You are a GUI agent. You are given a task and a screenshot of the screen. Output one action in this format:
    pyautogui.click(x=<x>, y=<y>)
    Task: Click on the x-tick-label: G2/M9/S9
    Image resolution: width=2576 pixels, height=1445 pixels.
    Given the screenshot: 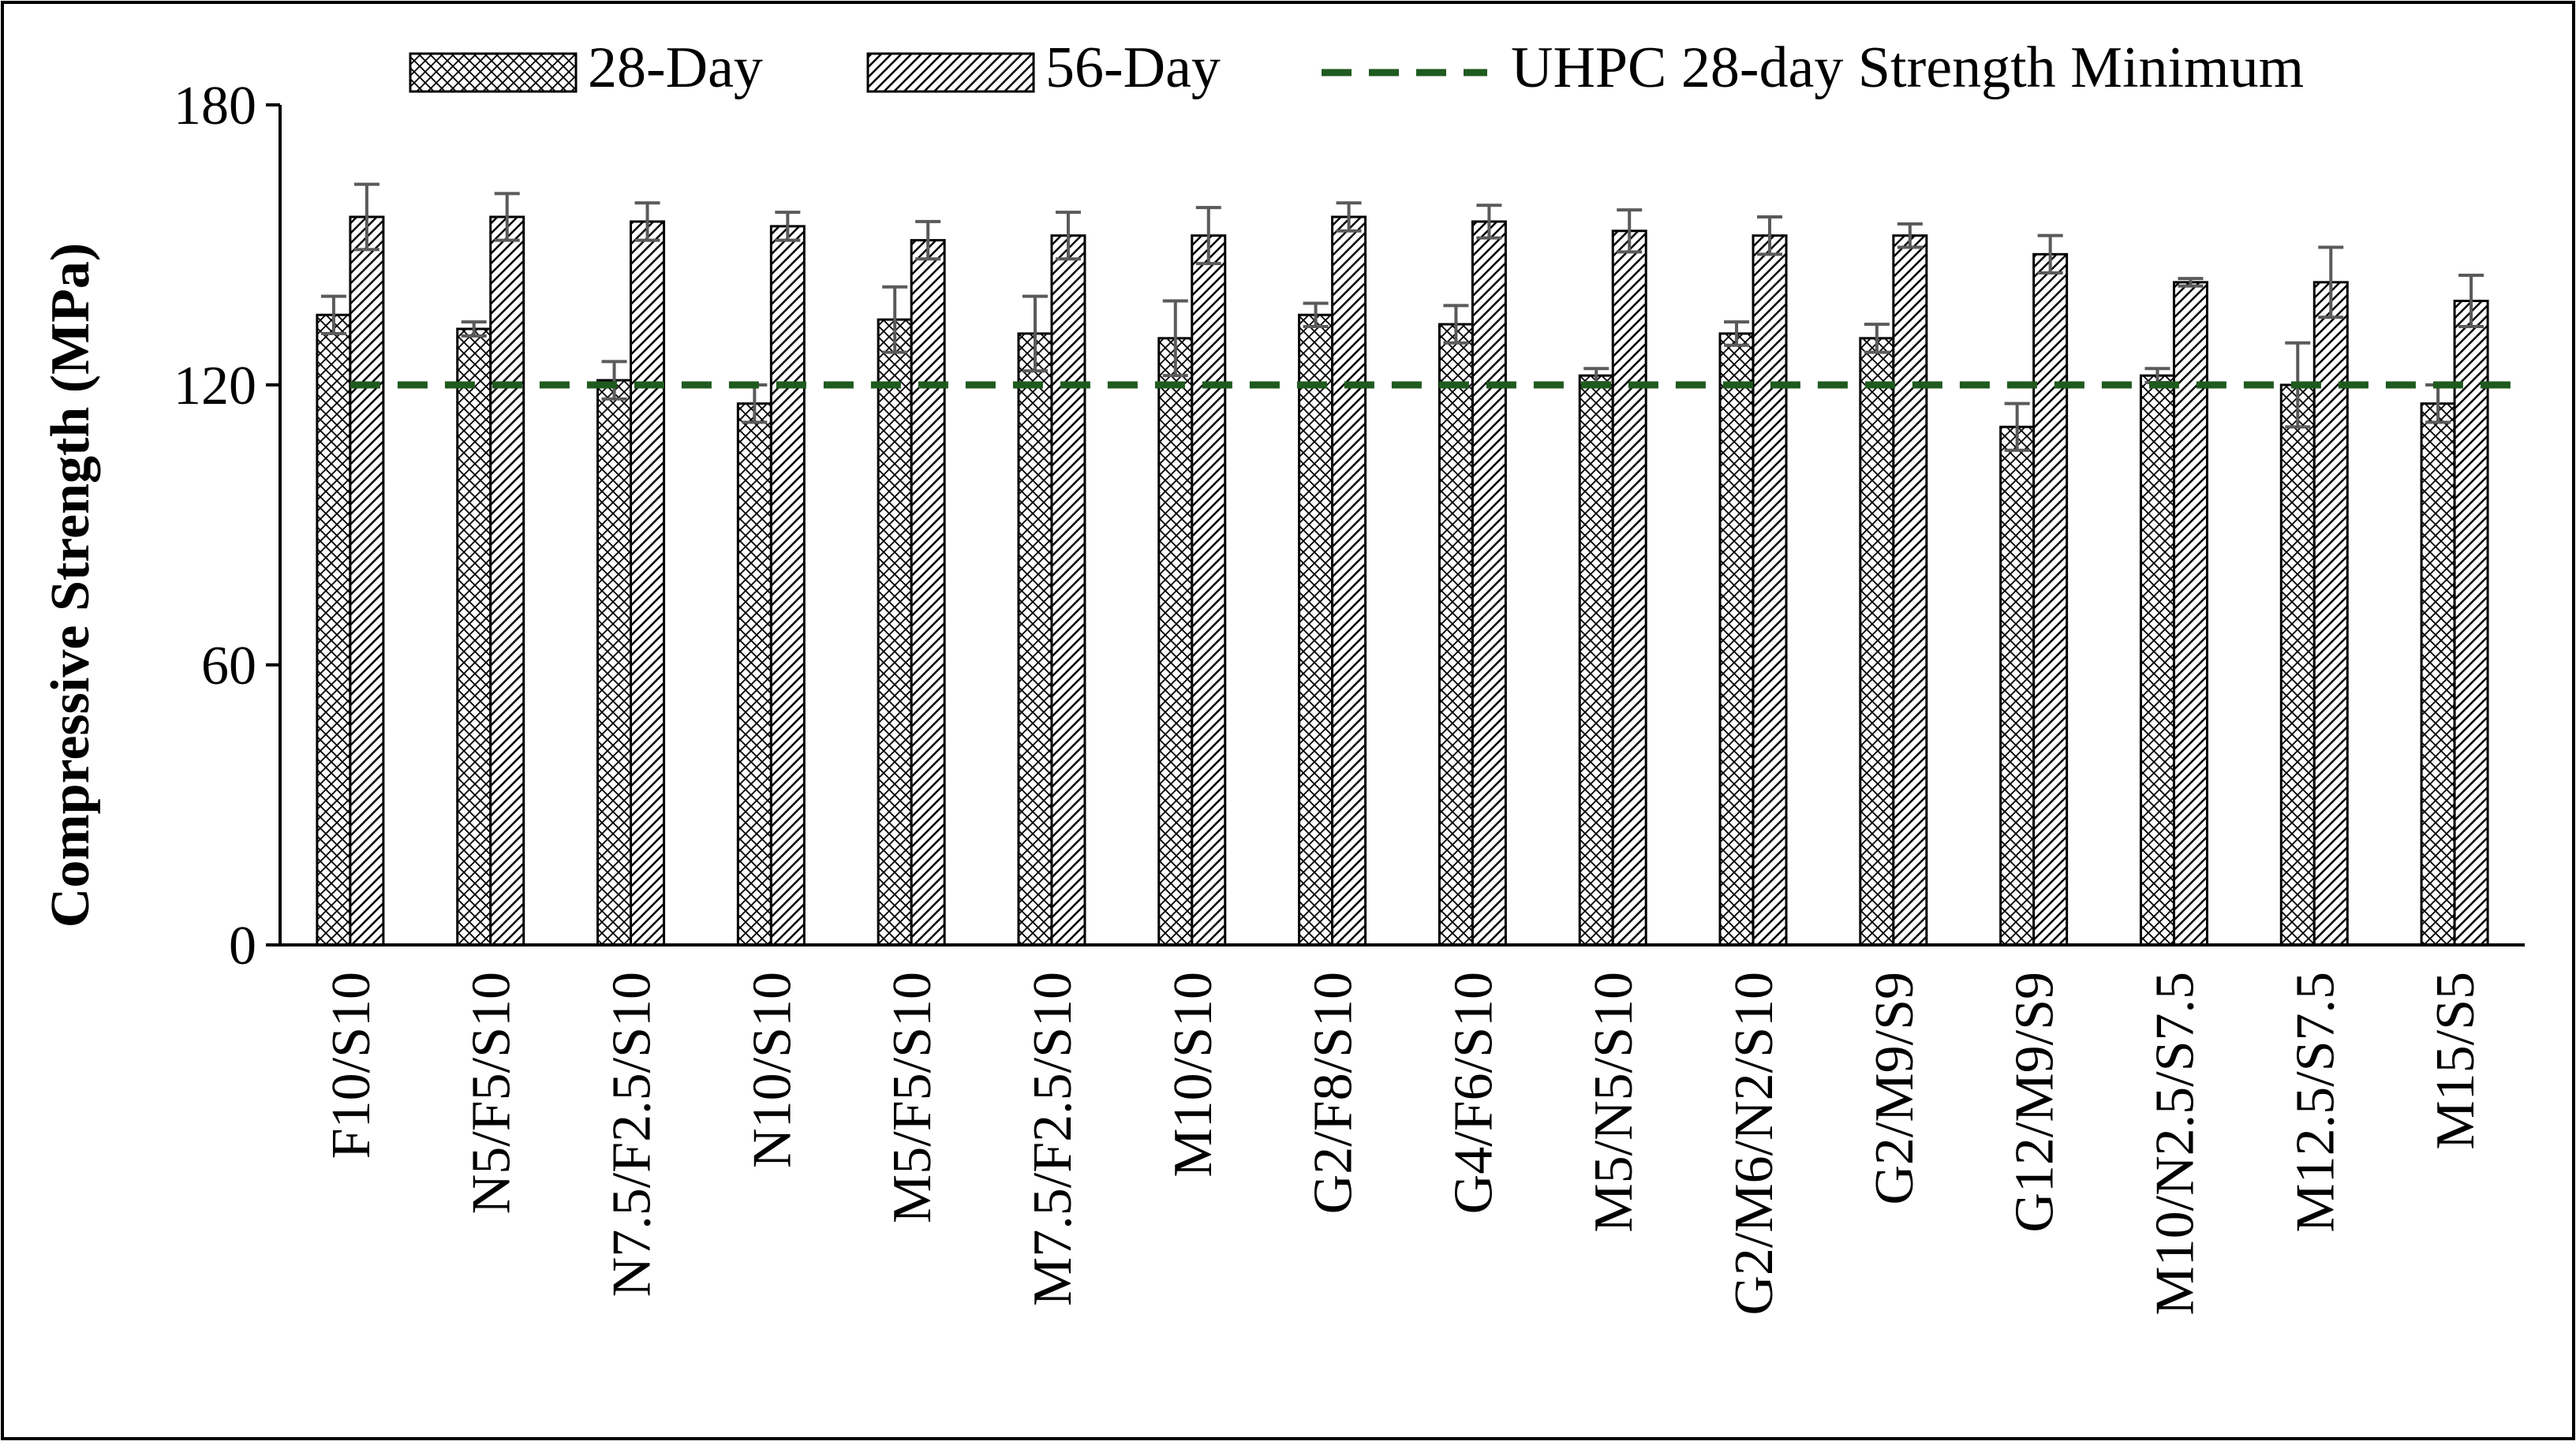 What is the action you would take?
    pyautogui.click(x=1895, y=1089)
    